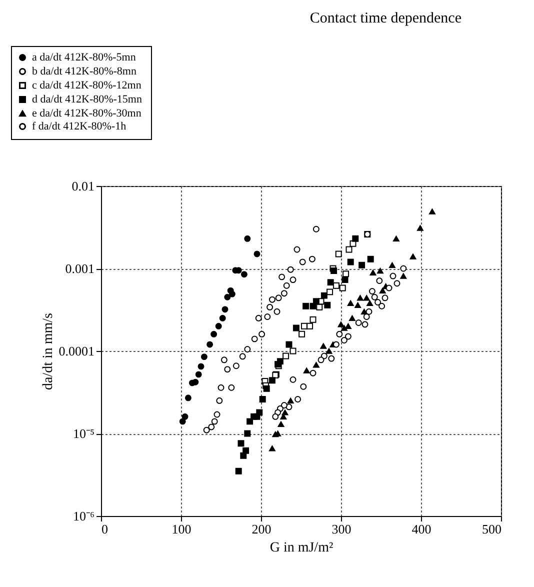  Describe the element at coordinates (84, 72) in the screenshot. I see `legend-label: b da/dt 412K-80%-8mn` at that location.